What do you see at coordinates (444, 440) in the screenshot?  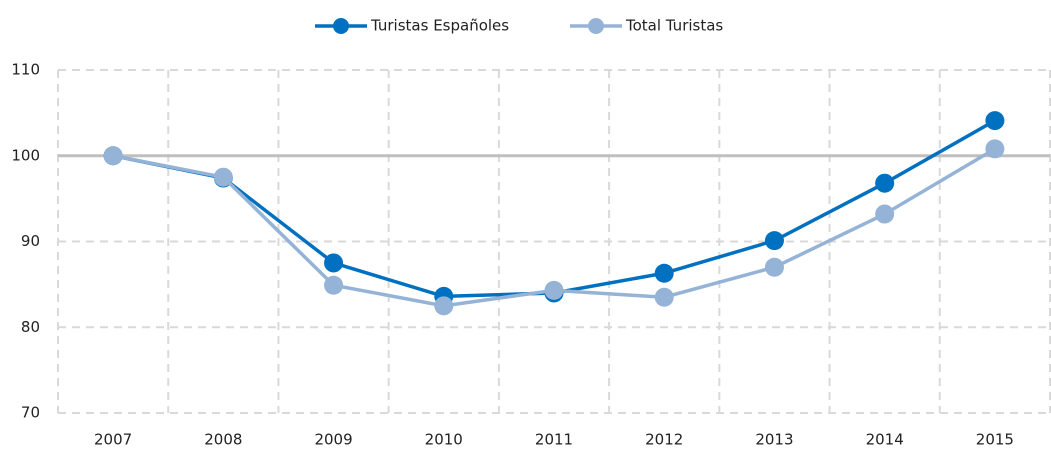 I see `x-tick-label: 2010` at bounding box center [444, 440].